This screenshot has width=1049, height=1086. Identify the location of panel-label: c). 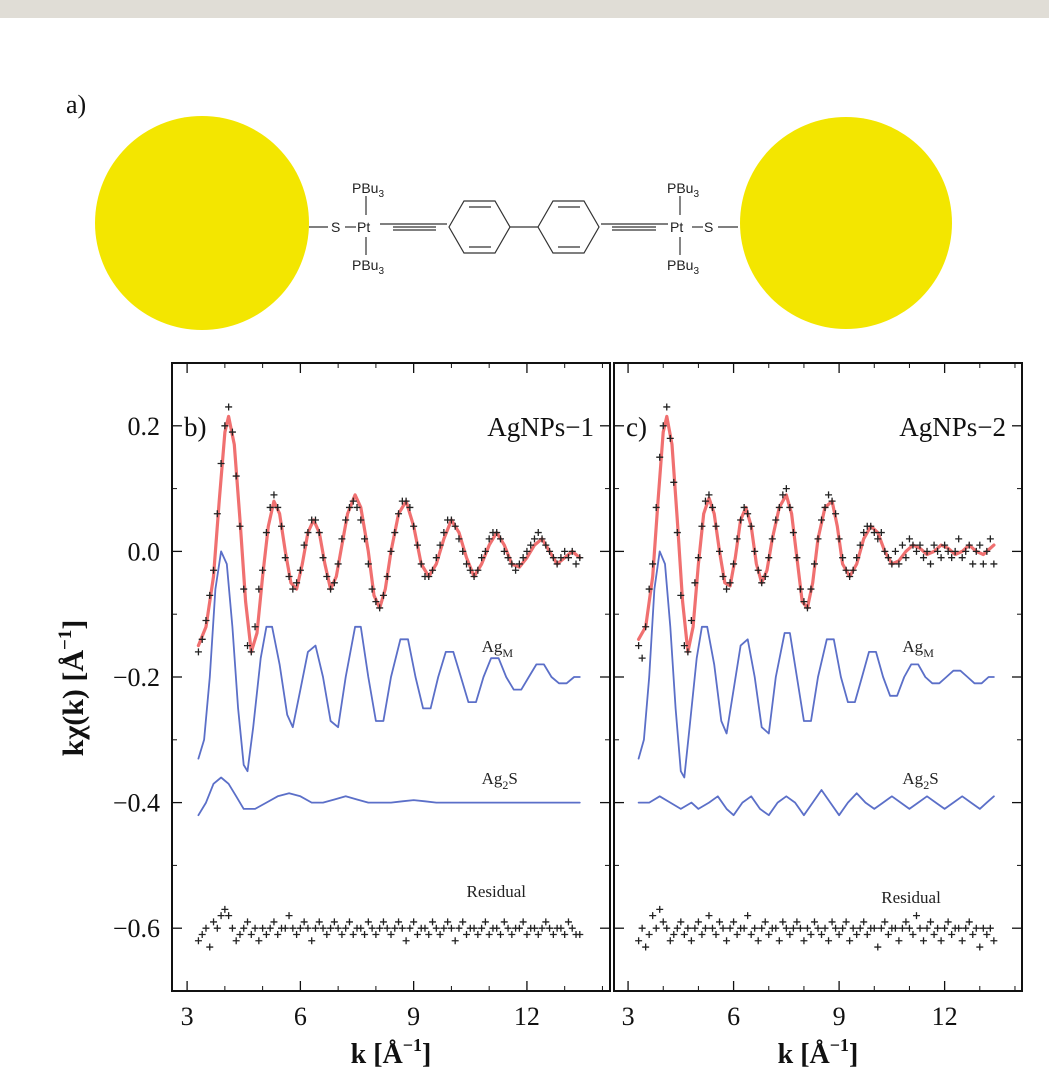
(636, 427).